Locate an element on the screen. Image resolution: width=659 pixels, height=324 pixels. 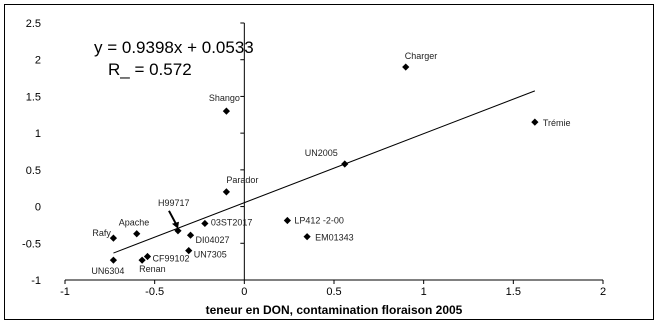
point-tr-mie is located at coordinates (535, 122).